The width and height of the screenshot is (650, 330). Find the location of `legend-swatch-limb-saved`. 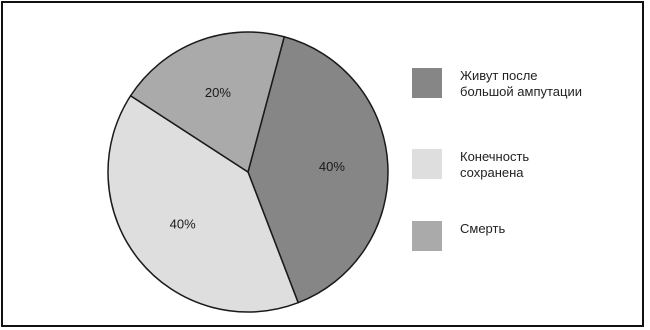

legend-swatch-limb-saved is located at coordinates (427, 164).